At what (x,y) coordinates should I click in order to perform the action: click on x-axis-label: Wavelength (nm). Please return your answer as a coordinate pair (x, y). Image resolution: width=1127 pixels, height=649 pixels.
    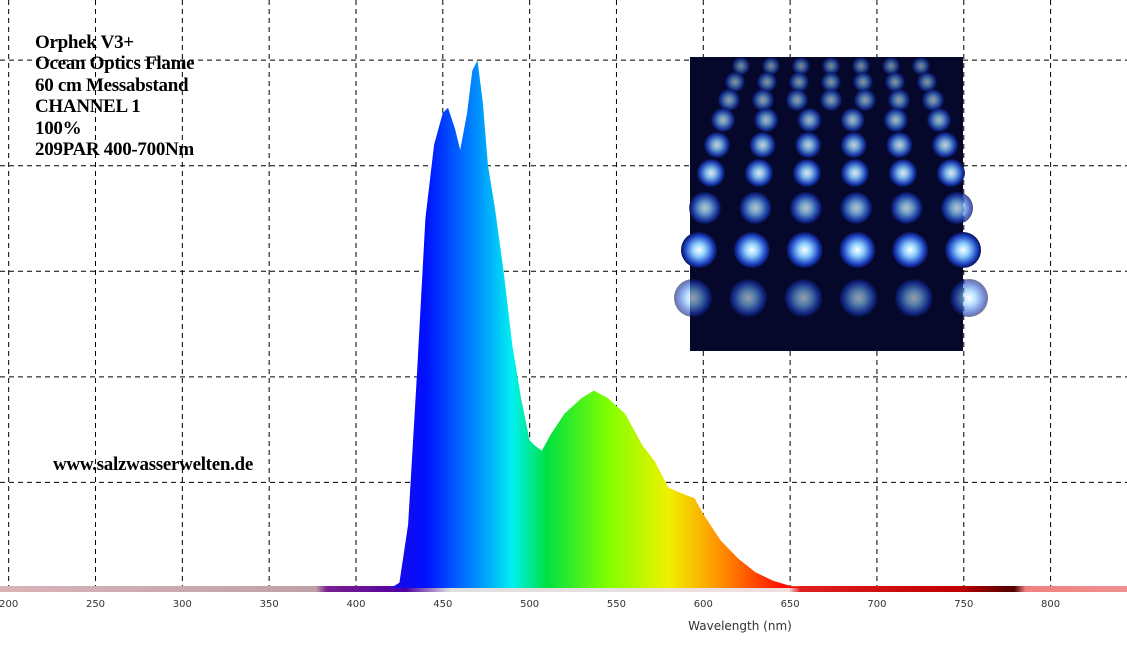
    Looking at the image, I should click on (740, 626).